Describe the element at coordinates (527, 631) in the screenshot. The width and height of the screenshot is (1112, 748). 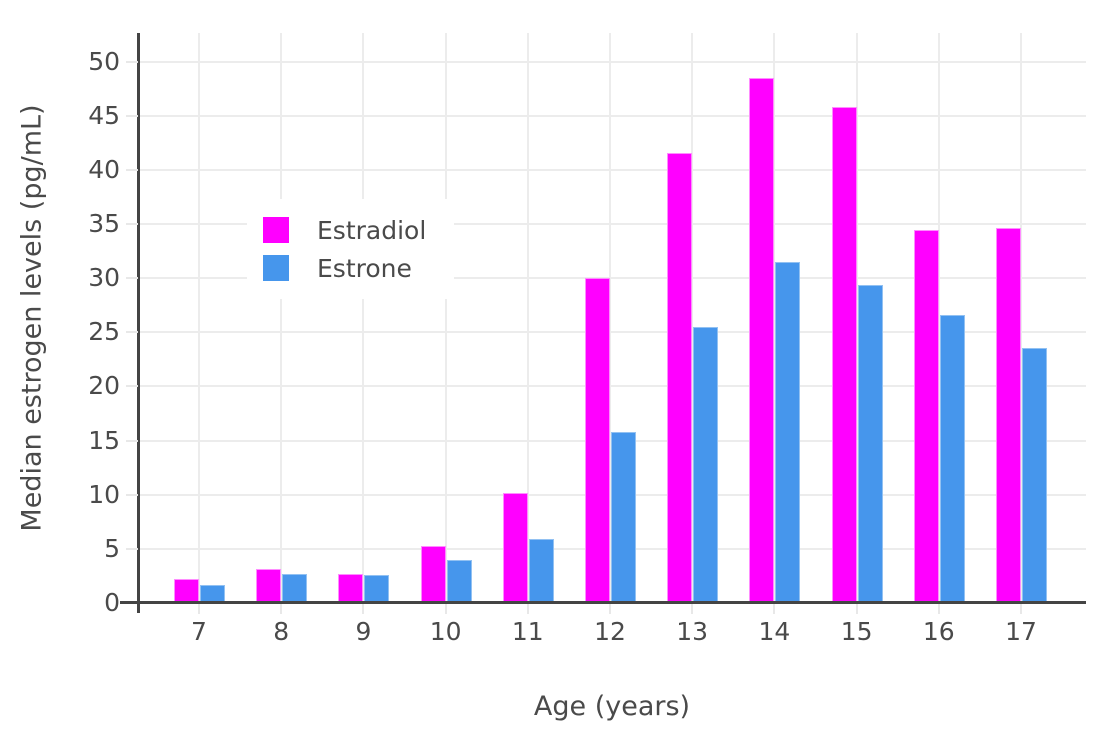
I see `x-tick-label-11: 11` at that location.